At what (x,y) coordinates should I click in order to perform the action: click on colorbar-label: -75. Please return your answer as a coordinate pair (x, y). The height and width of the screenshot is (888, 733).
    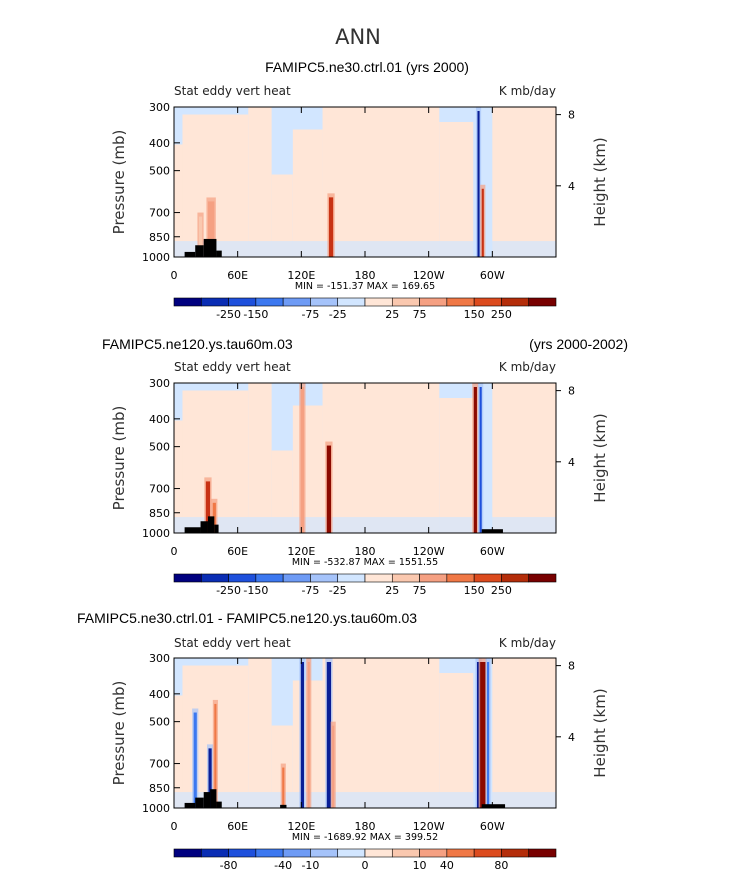
    Looking at the image, I should click on (310, 314).